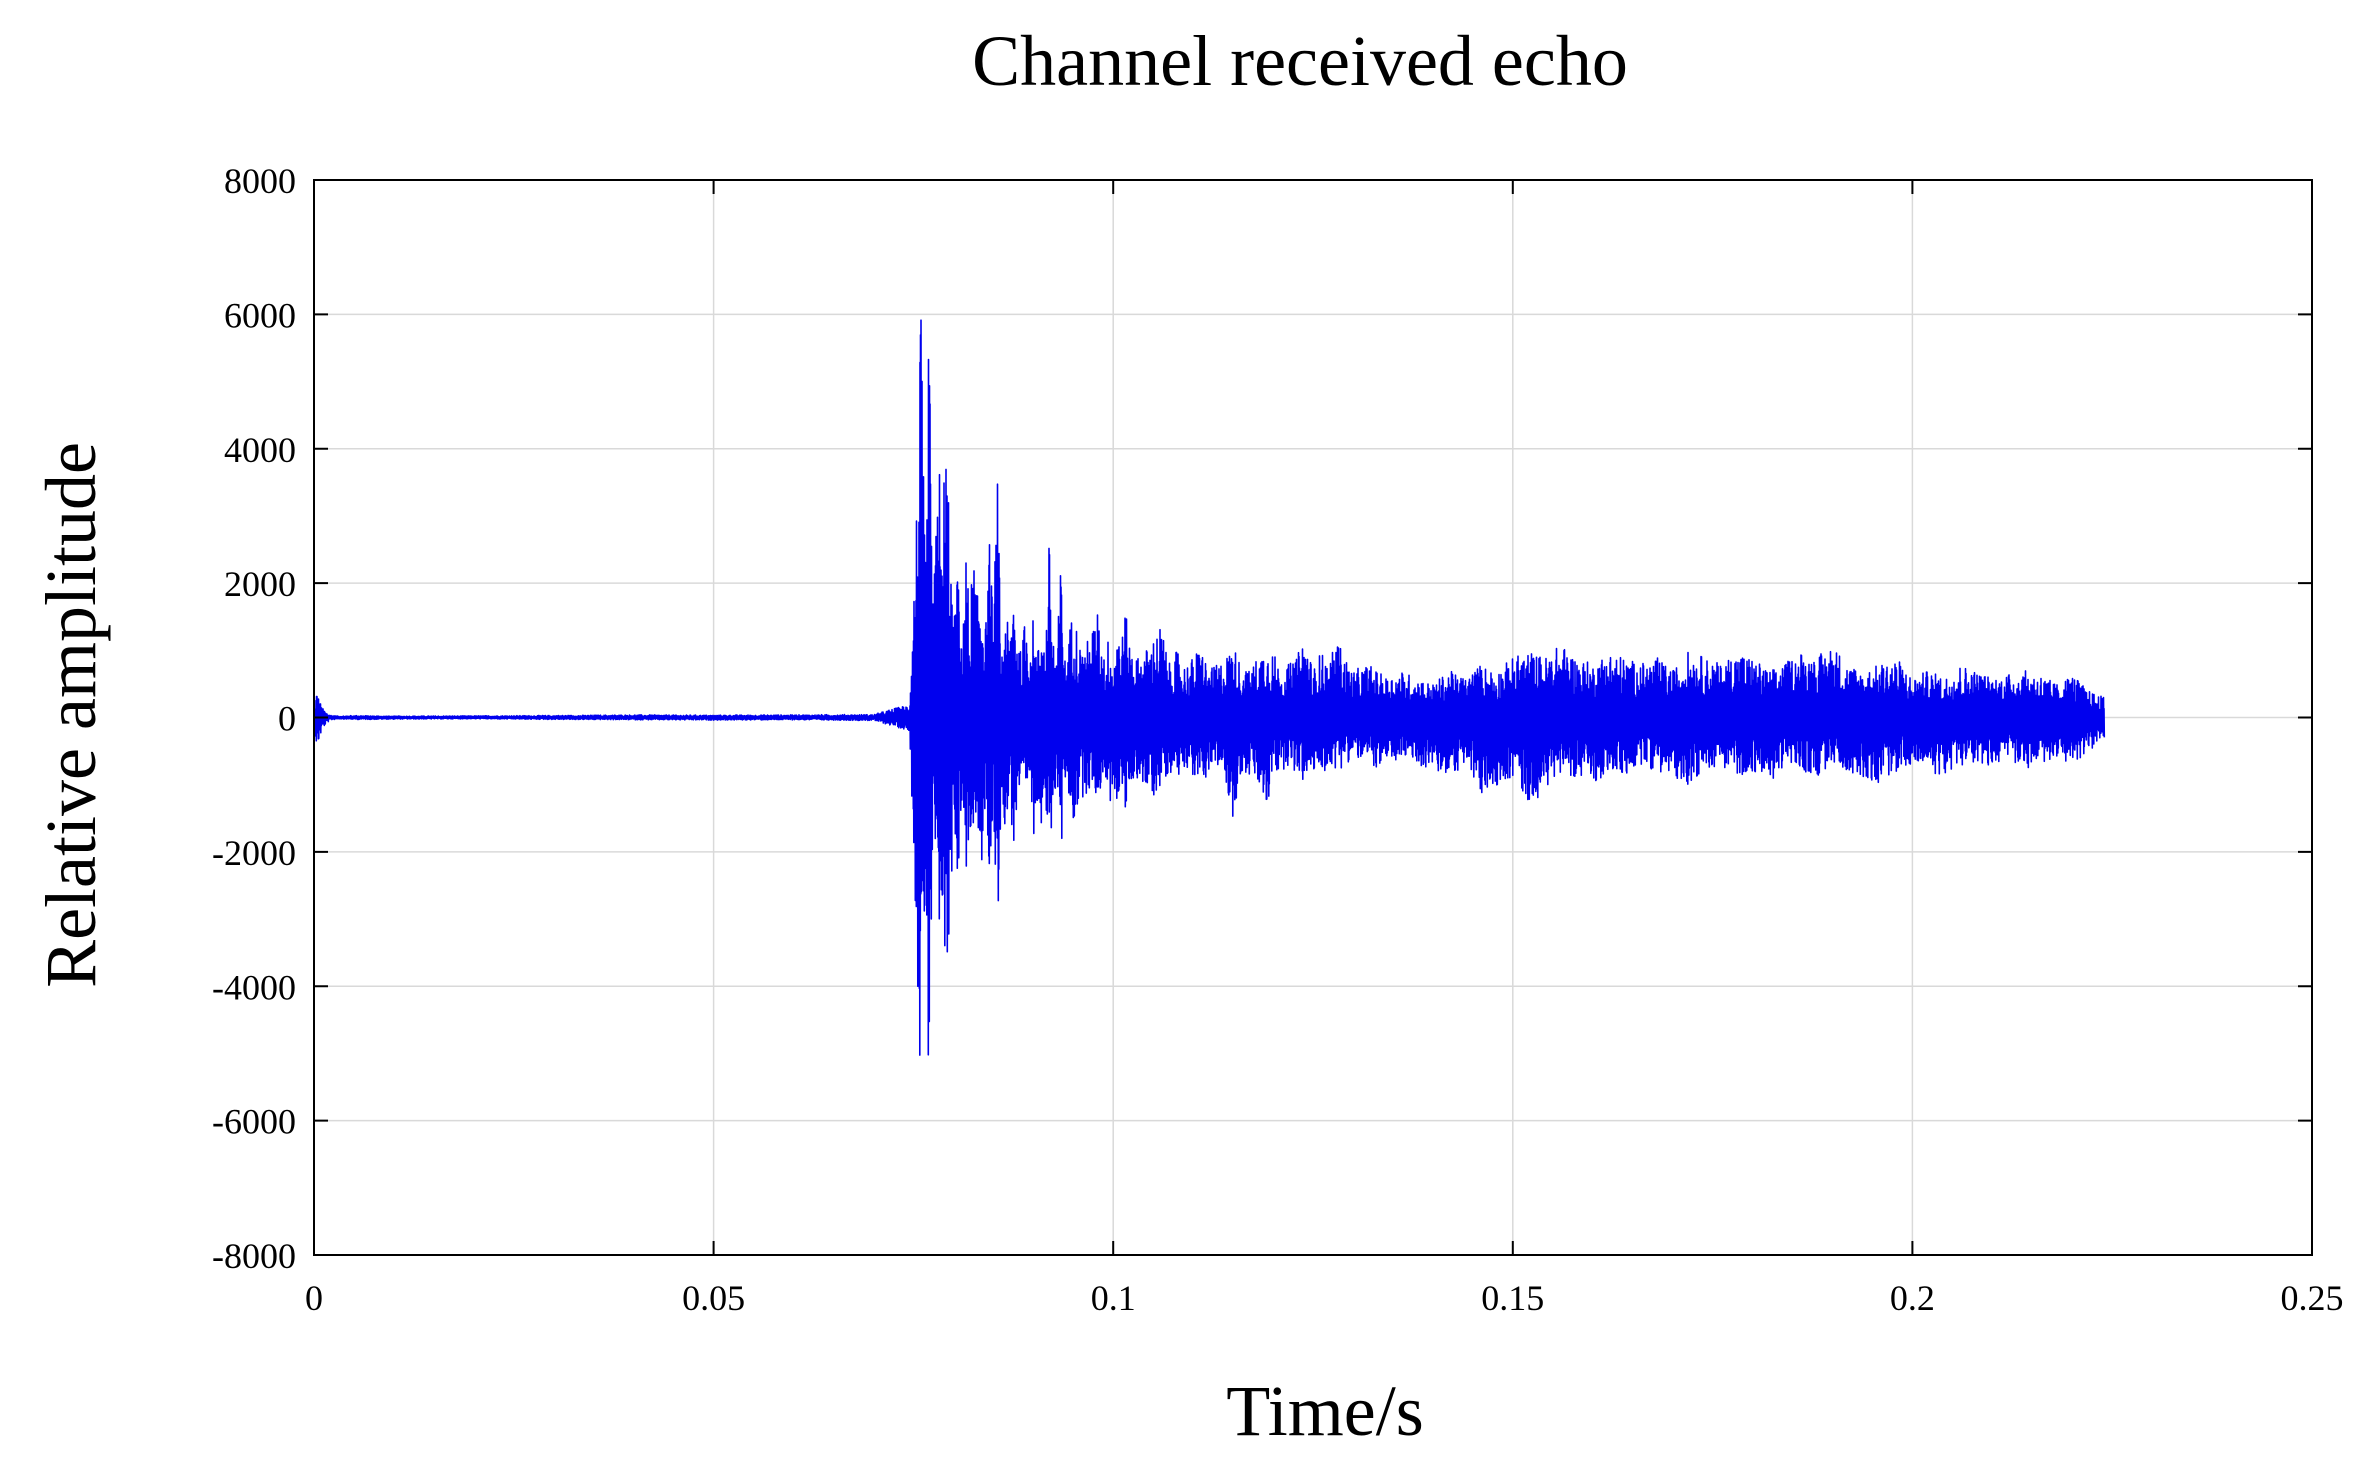 The image size is (2374, 1480). I want to click on y-tick-label: 4000, so click(260, 450).